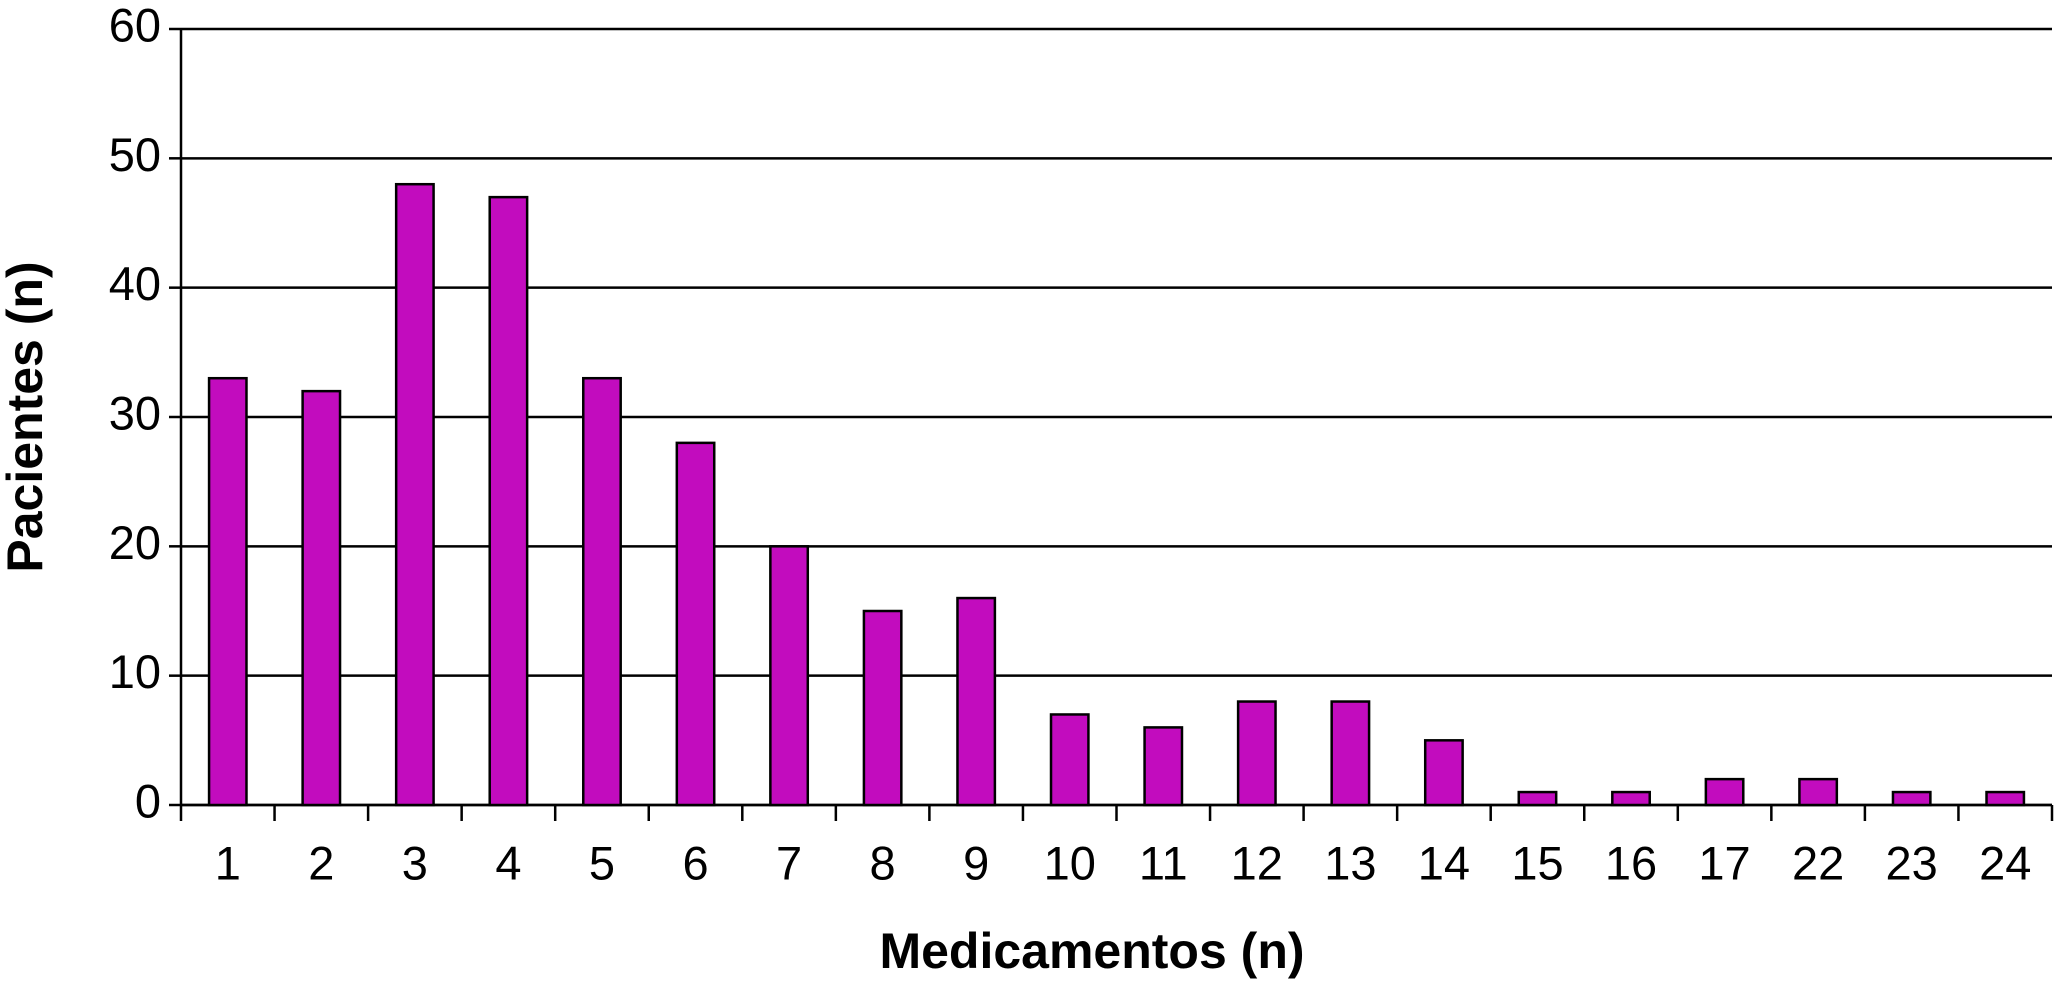  What do you see at coordinates (695, 862) in the screenshot?
I see `x-tick-label: 6` at bounding box center [695, 862].